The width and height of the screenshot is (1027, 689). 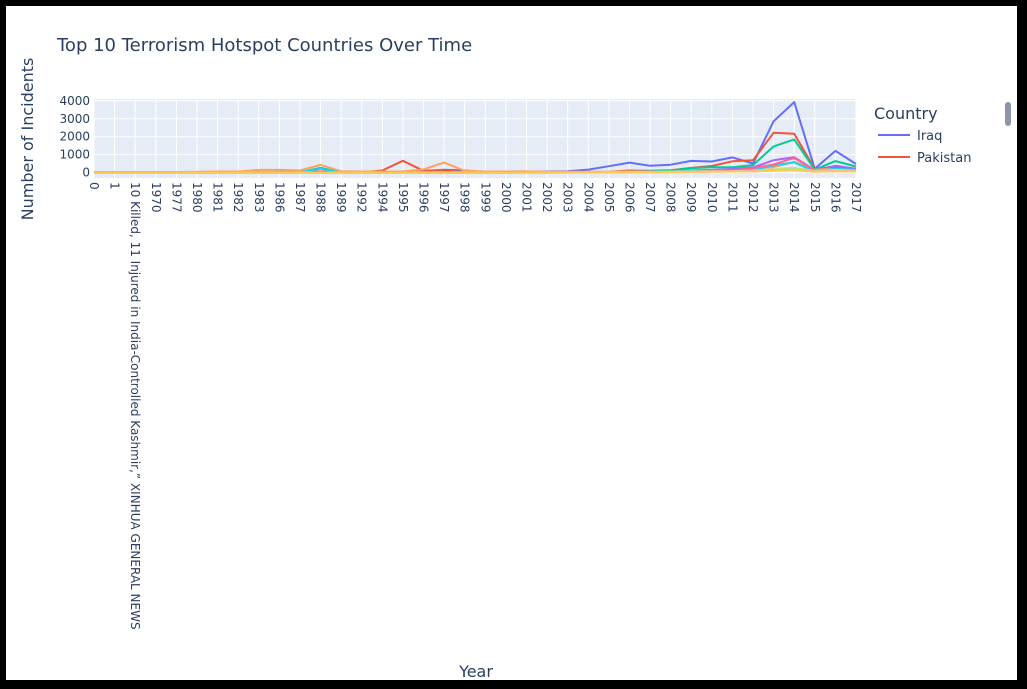 I want to click on x-tick-label: 1995, so click(x=403, y=197).